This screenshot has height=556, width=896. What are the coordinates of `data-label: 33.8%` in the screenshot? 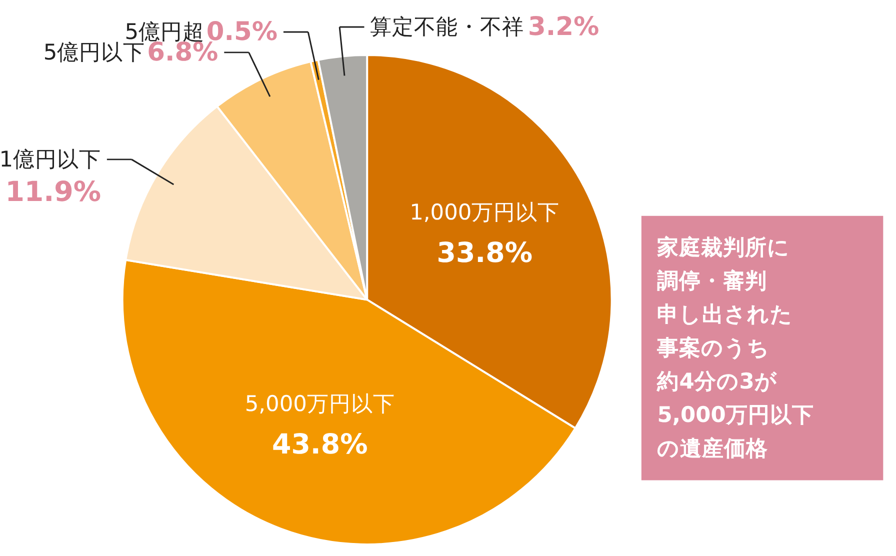 It's located at (484, 252).